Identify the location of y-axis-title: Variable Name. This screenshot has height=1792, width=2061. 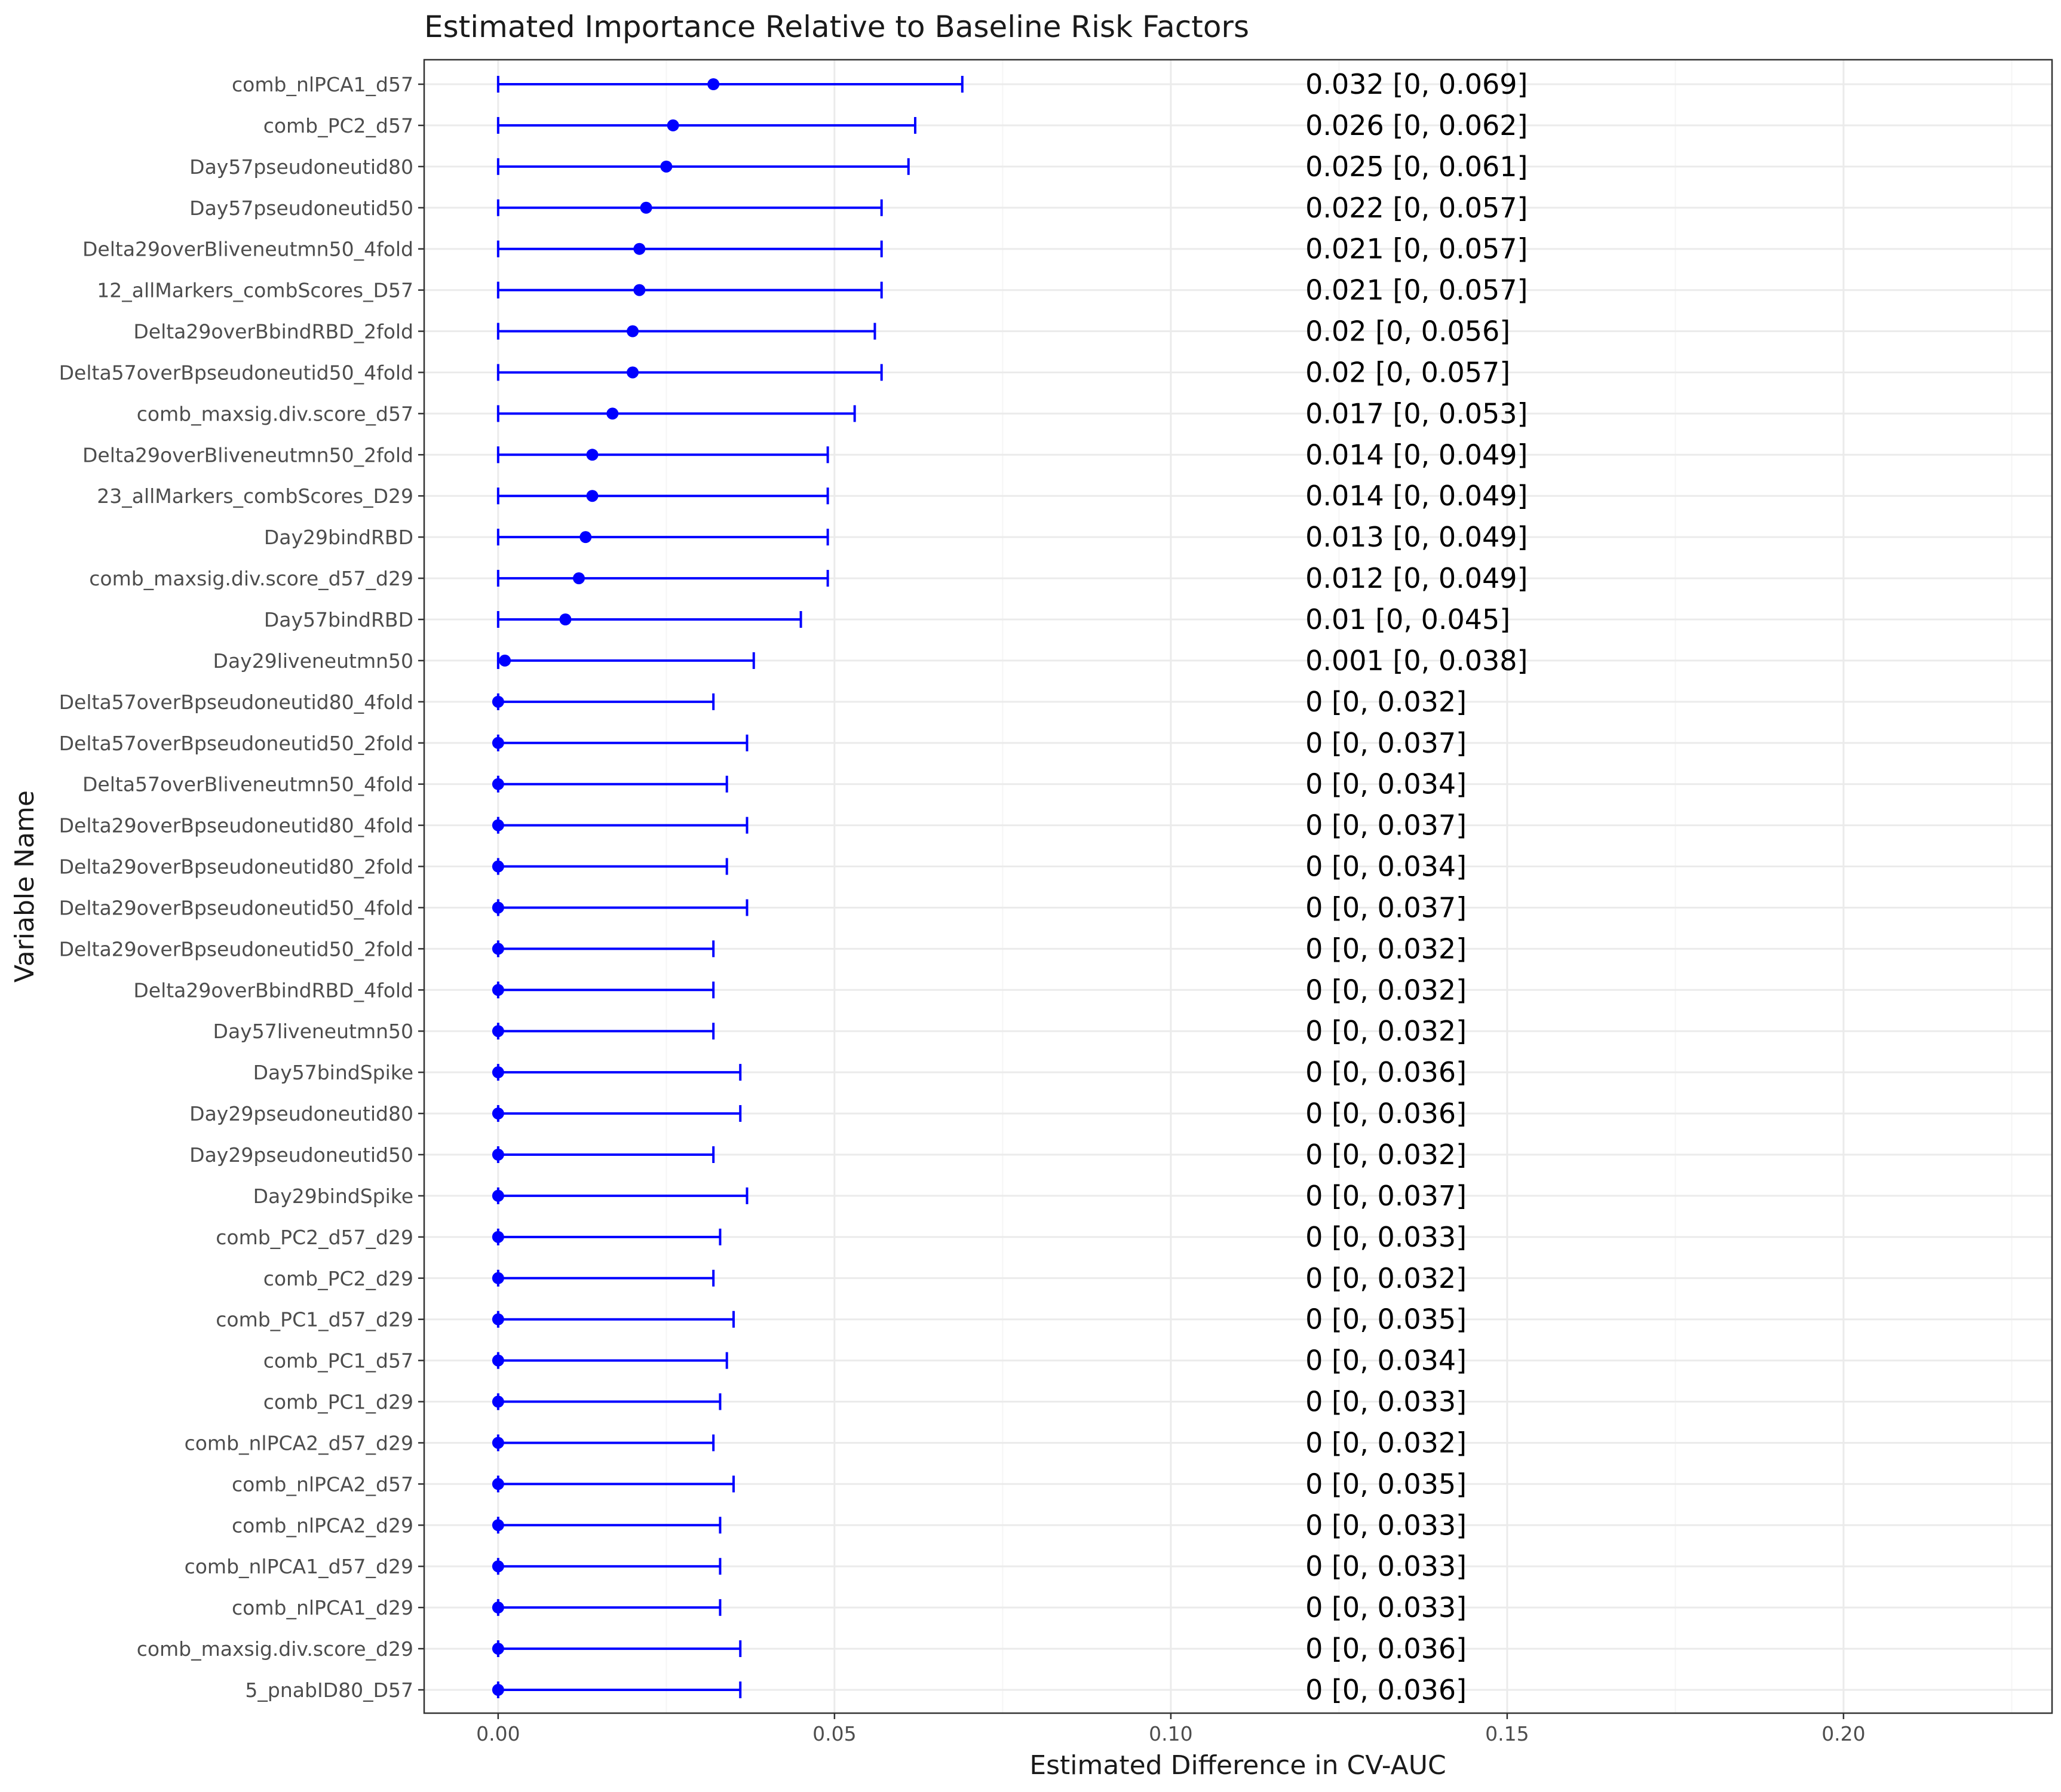
(25, 886).